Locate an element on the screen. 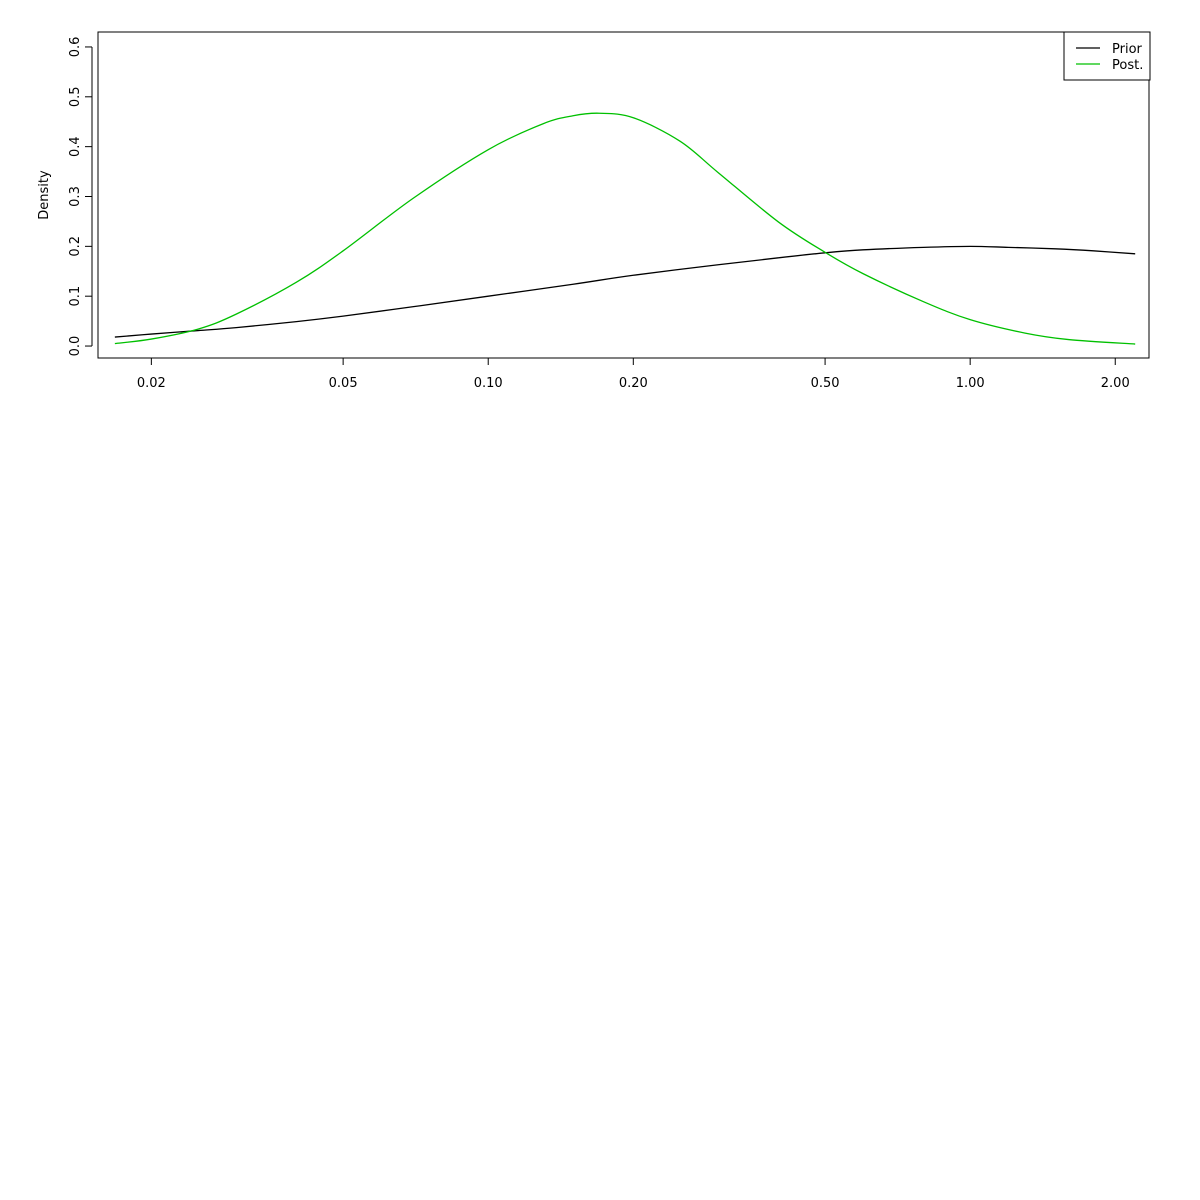  y-tick-label: 0.3 is located at coordinates (75, 196).